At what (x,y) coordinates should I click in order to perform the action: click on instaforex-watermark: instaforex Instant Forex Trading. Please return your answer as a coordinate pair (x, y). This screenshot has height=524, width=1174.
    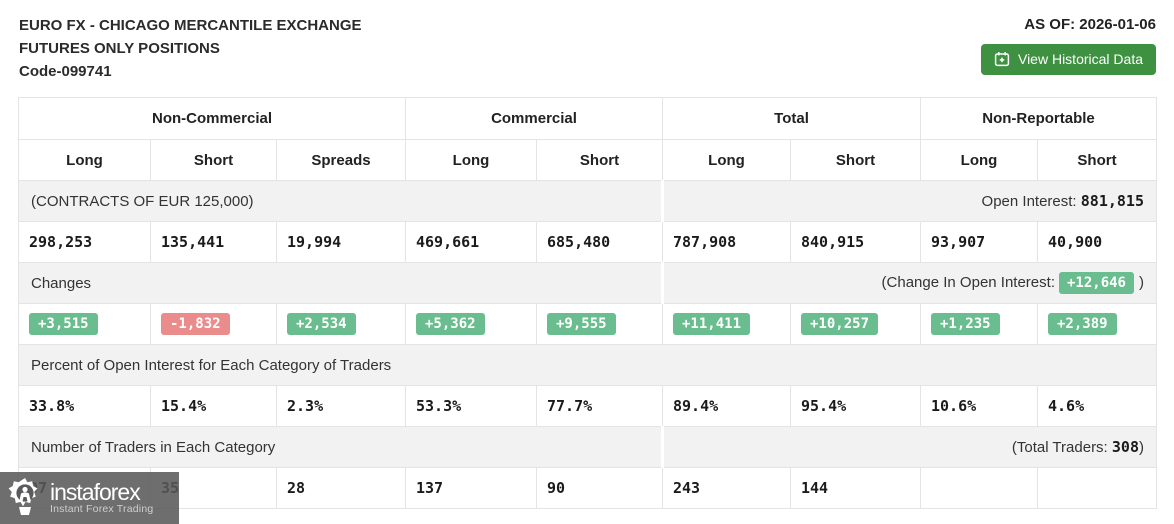
    Looking at the image, I should click on (89, 498).